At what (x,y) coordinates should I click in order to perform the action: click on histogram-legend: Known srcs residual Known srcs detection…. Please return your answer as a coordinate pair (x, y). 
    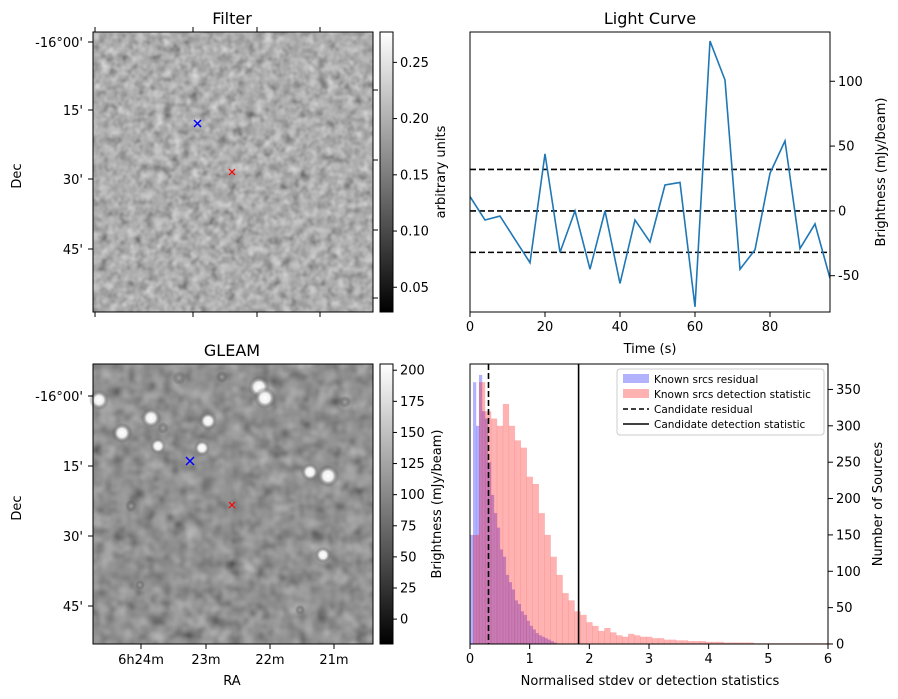
    Looking at the image, I should click on (720, 402).